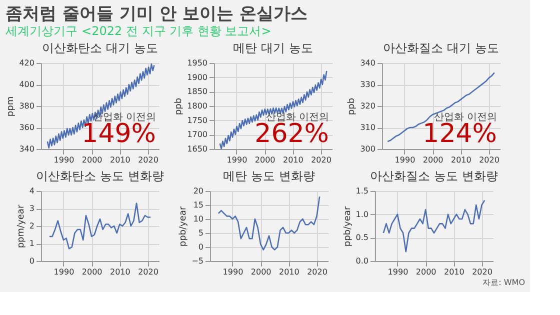 The width and height of the screenshot is (560, 315). Describe the element at coordinates (368, 149) in the screenshot. I see `y-tick-label: 300` at that location.